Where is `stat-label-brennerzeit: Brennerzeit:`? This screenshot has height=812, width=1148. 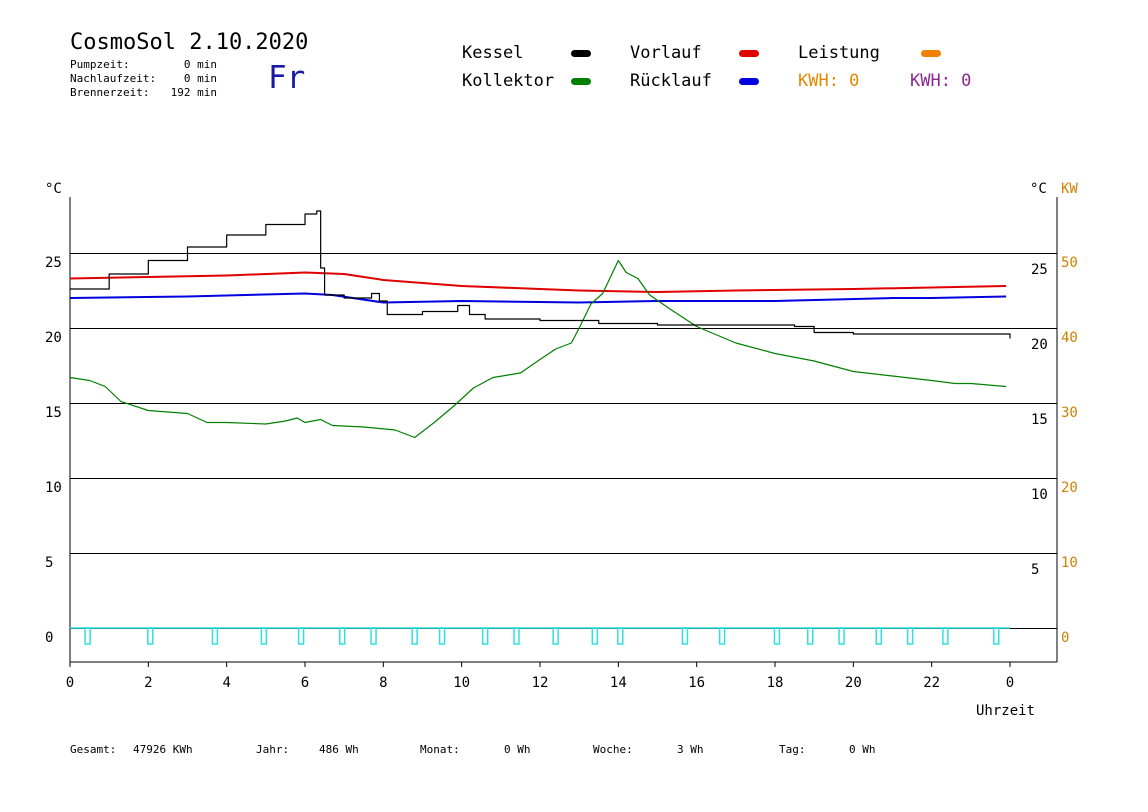
stat-label-brennerzeit: Brennerzeit: is located at coordinates (110, 92).